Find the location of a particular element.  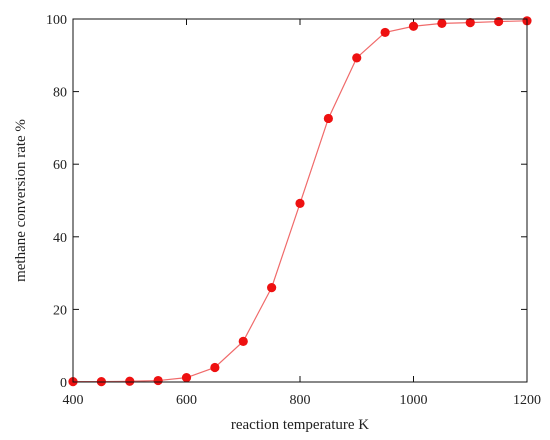

x-tick-label: 1200 is located at coordinates (527, 400).